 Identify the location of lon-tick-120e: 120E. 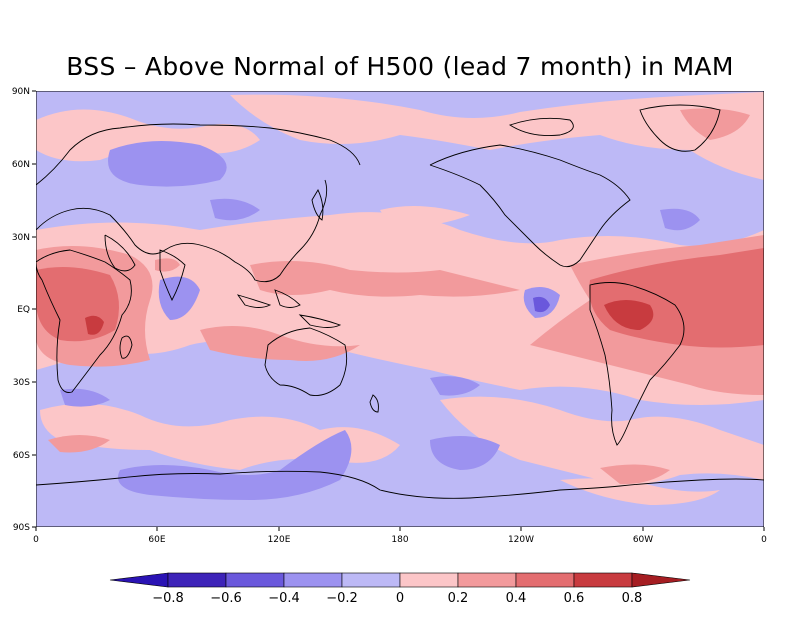
(279, 540).